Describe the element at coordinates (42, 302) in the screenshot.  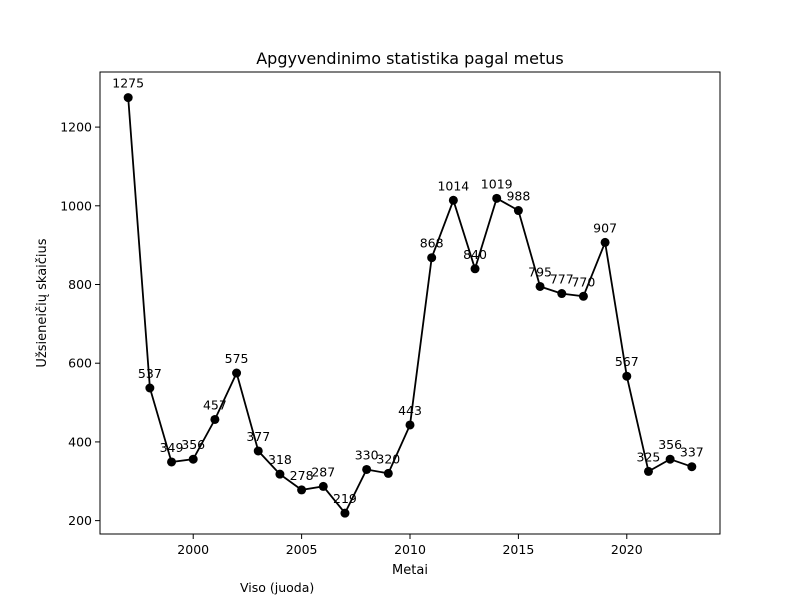
I see `y-axis-label: Užsieneičių skaičius` at that location.